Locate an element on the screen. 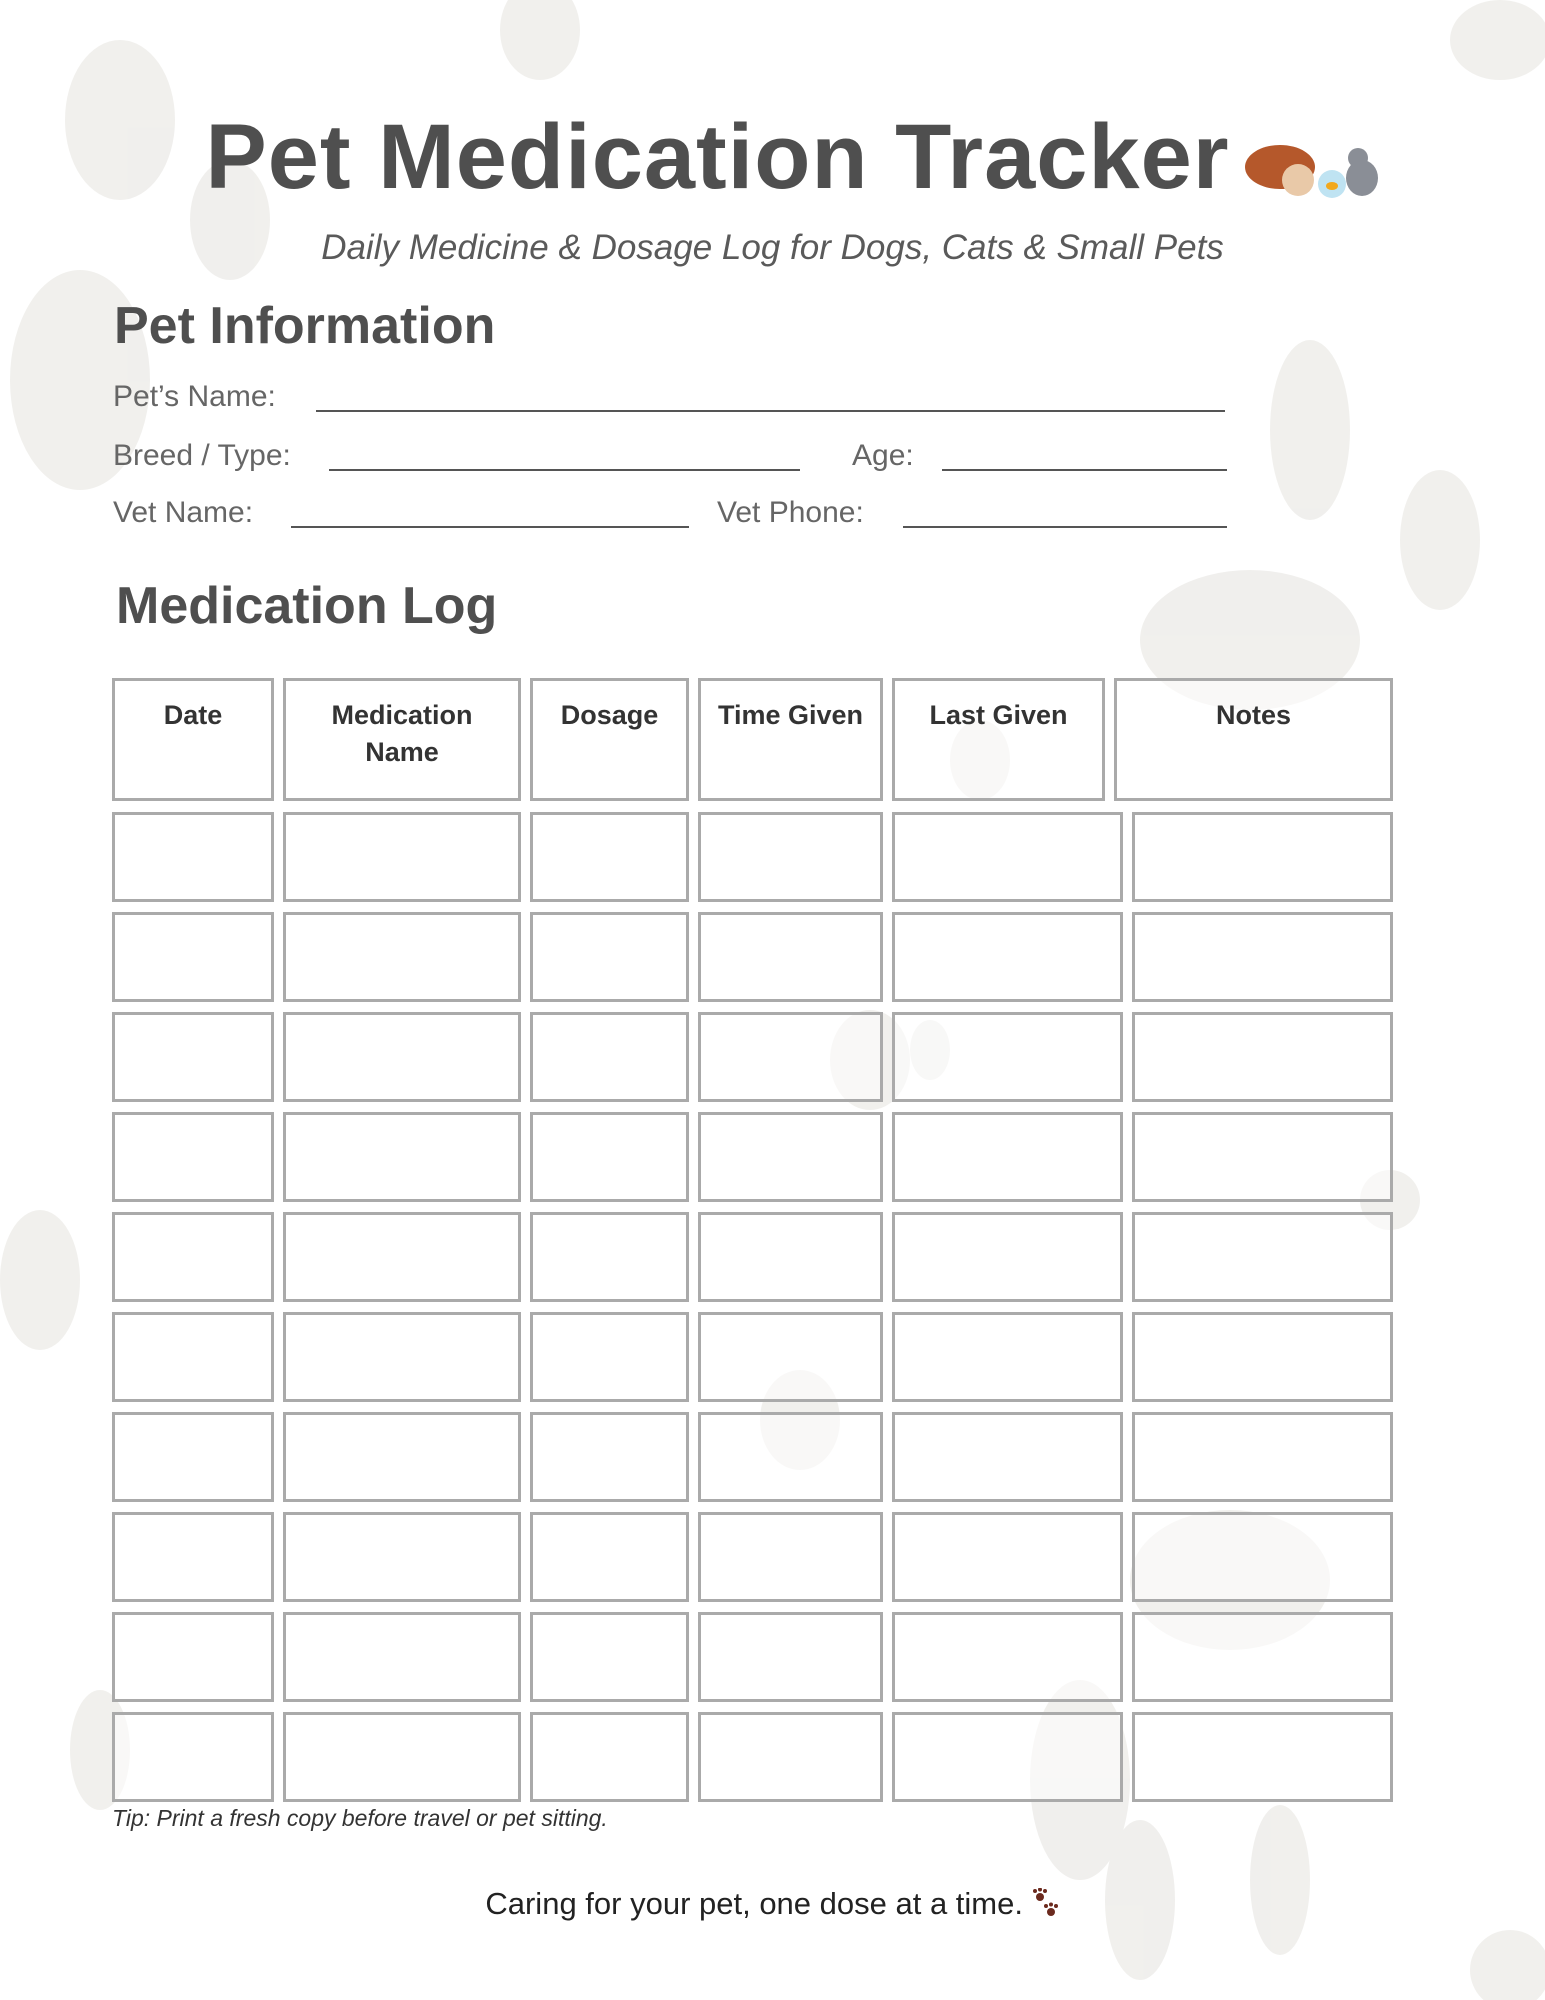 This screenshot has width=1545, height=2000. pet-name-label: Pet’s Name: is located at coordinates (194, 396).